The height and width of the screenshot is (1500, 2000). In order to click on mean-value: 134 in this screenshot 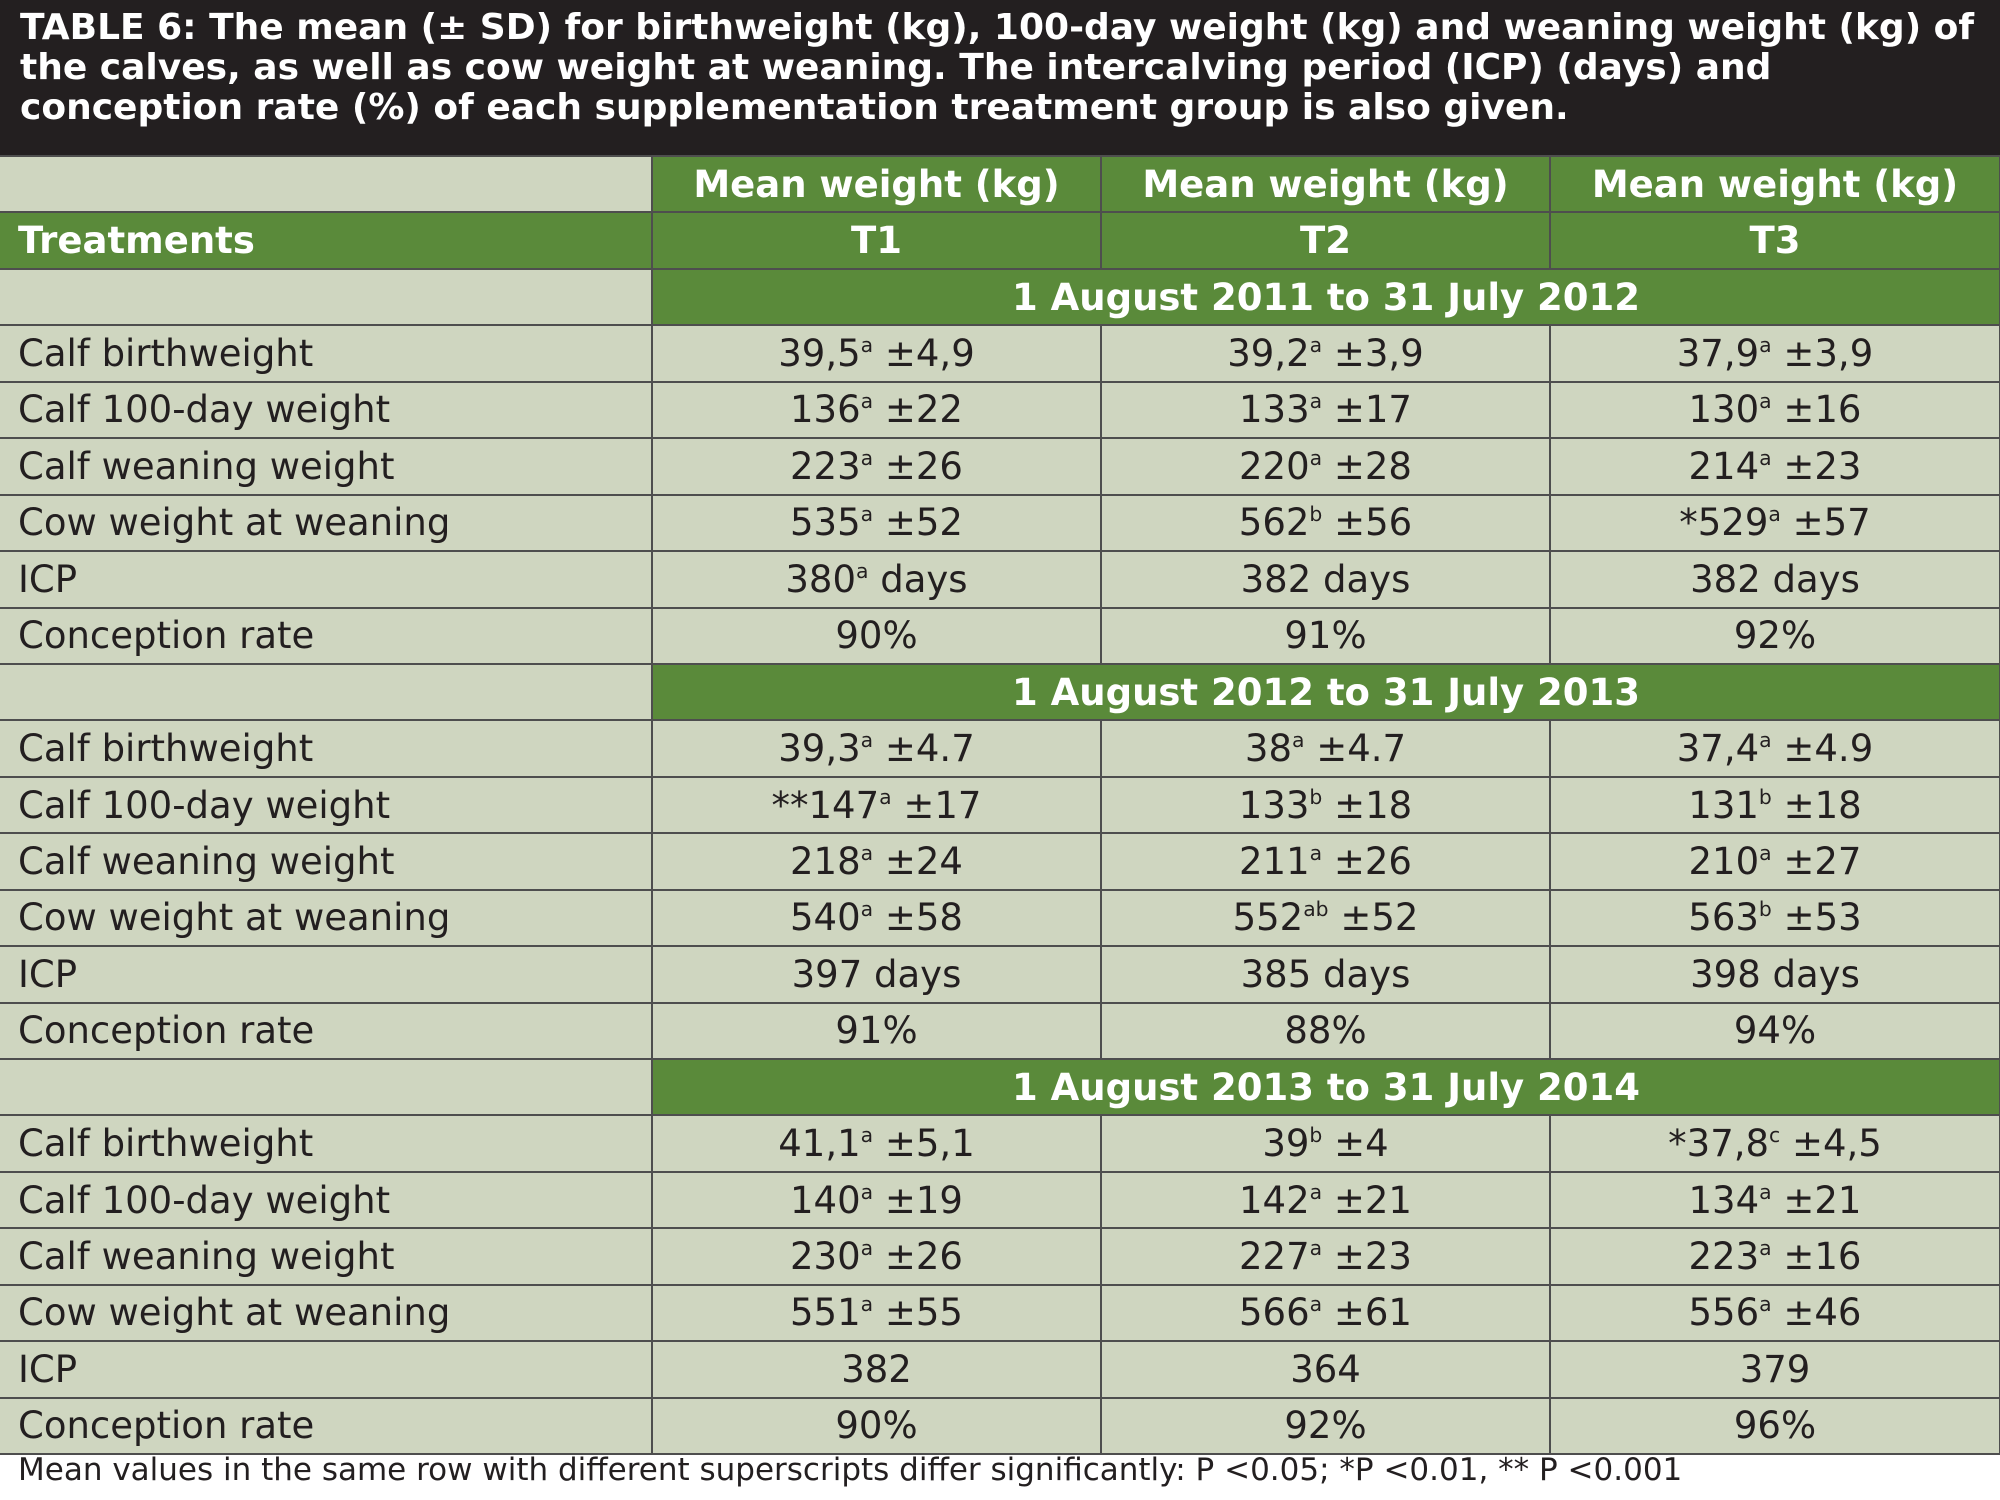, I will do `click(1724, 1200)`.